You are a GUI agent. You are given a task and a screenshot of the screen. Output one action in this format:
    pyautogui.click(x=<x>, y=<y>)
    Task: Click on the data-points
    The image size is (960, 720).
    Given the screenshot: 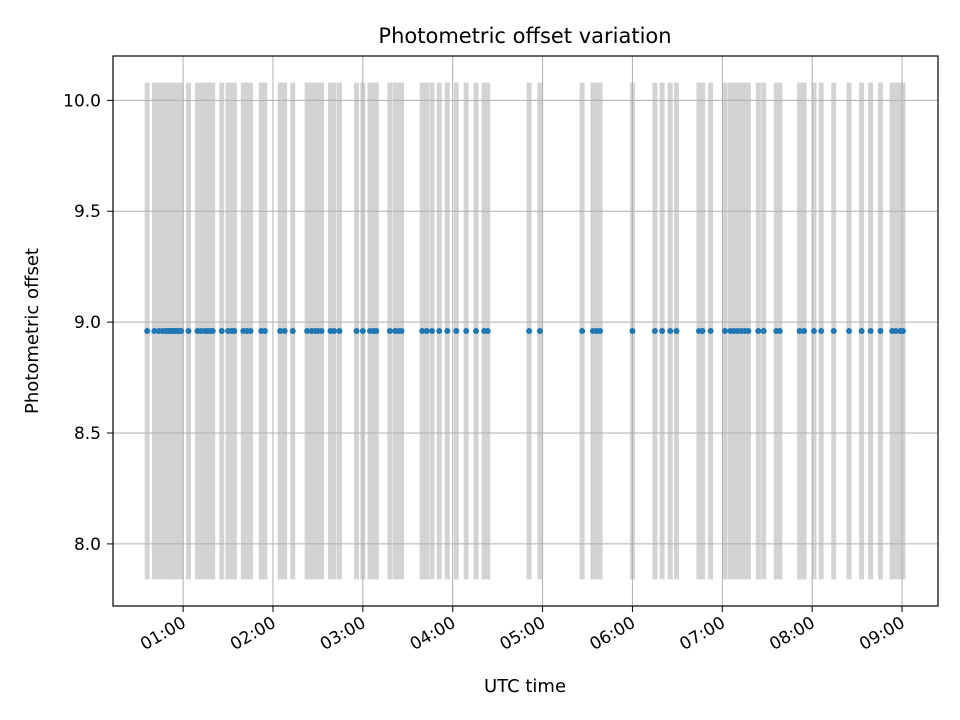 What is the action you would take?
    pyautogui.click(x=525, y=331)
    